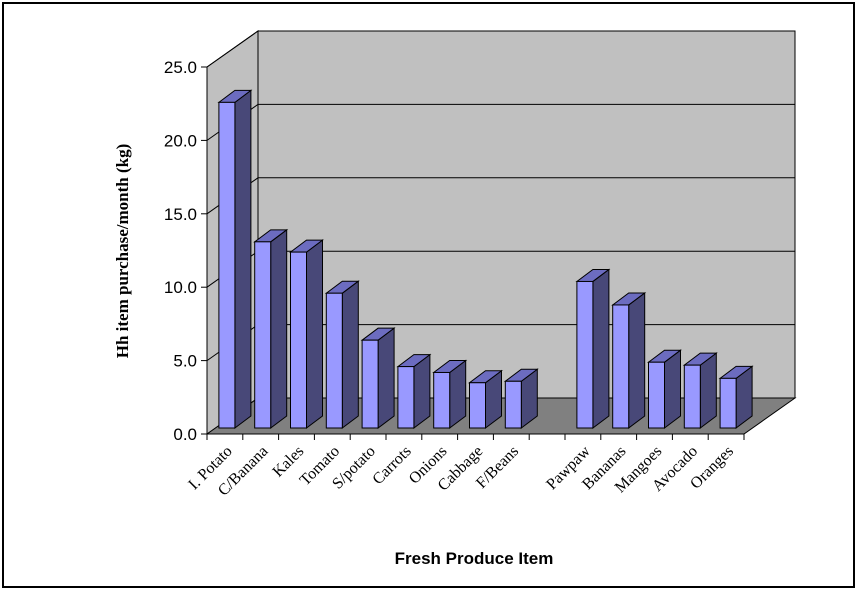 The height and width of the screenshot is (592, 861). What do you see at coordinates (185, 434) in the screenshot?
I see `y-tick-label: 0.0` at bounding box center [185, 434].